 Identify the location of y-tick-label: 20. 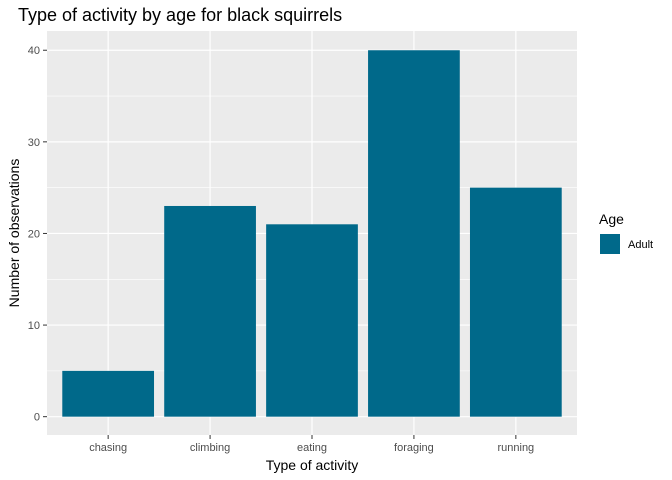
(34, 234).